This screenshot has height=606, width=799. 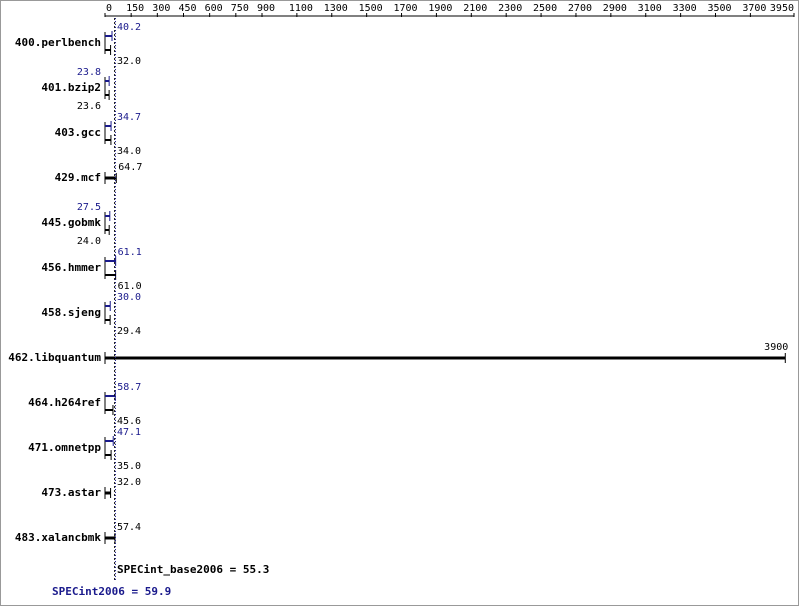 I want to click on category-label: 403.gcc, so click(x=78, y=132).